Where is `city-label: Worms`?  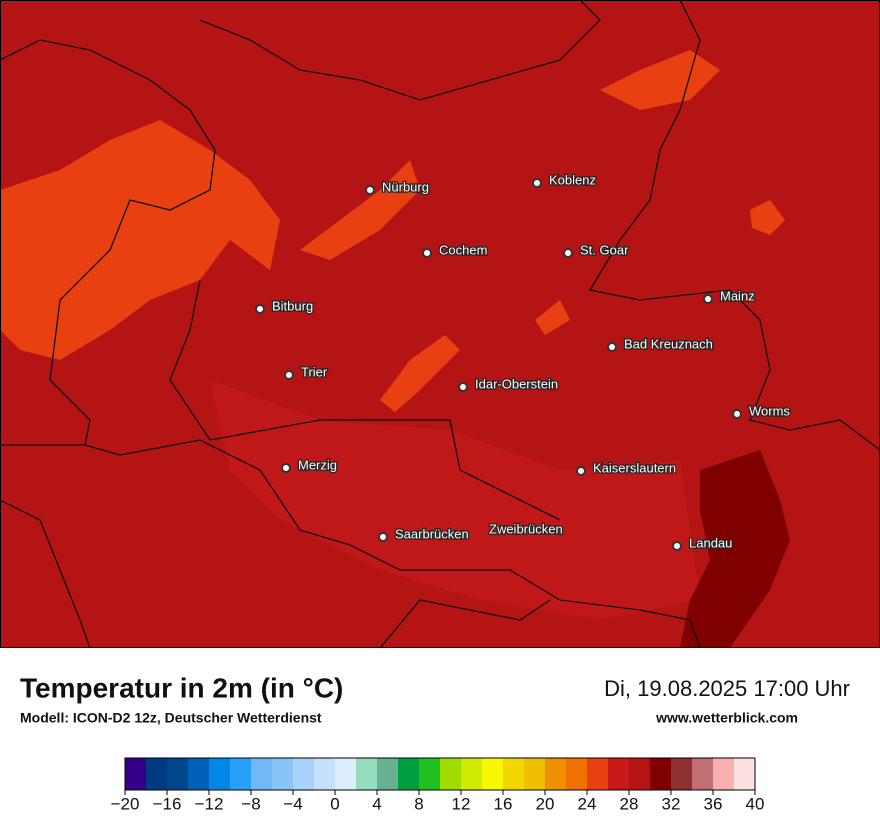
city-label: Worms is located at coordinates (769, 410).